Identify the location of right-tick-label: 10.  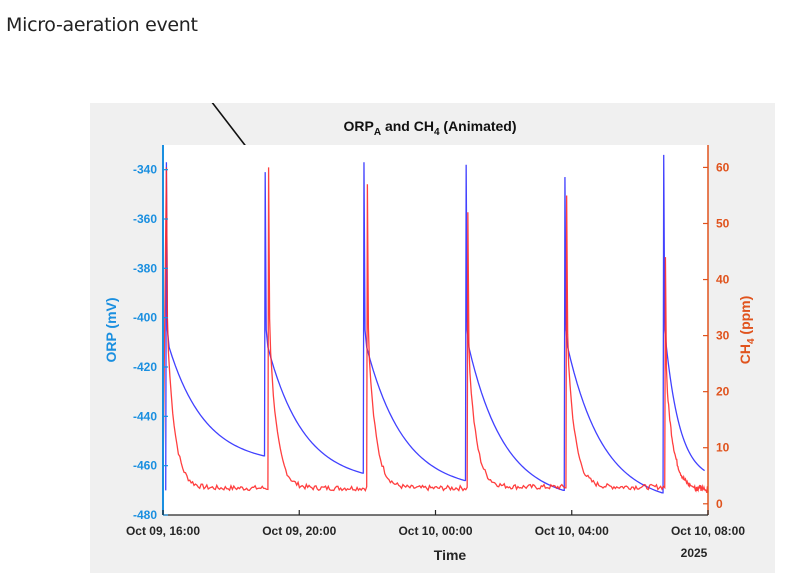
(723, 448).